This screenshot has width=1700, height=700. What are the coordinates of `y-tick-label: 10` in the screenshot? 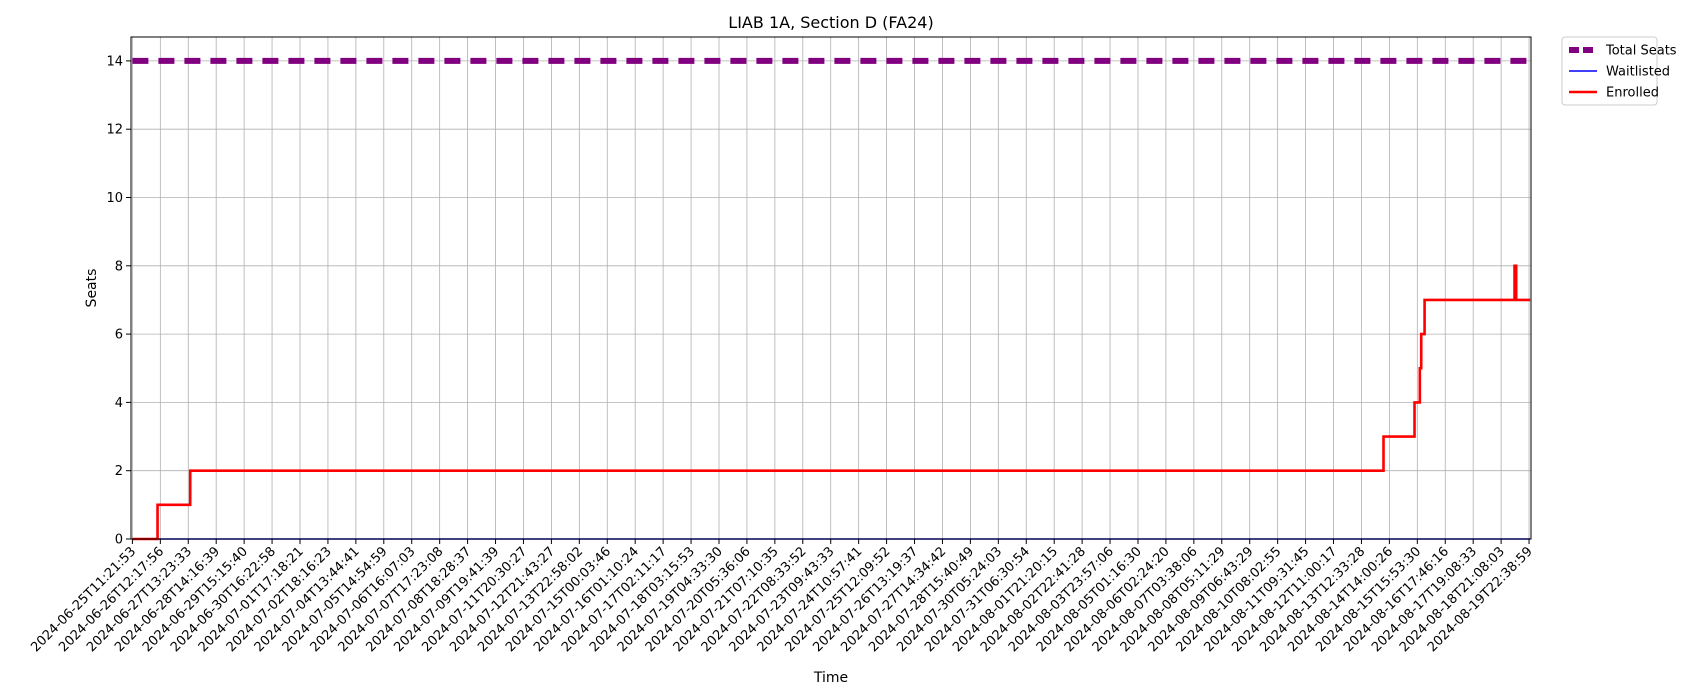 It's located at (114, 198).